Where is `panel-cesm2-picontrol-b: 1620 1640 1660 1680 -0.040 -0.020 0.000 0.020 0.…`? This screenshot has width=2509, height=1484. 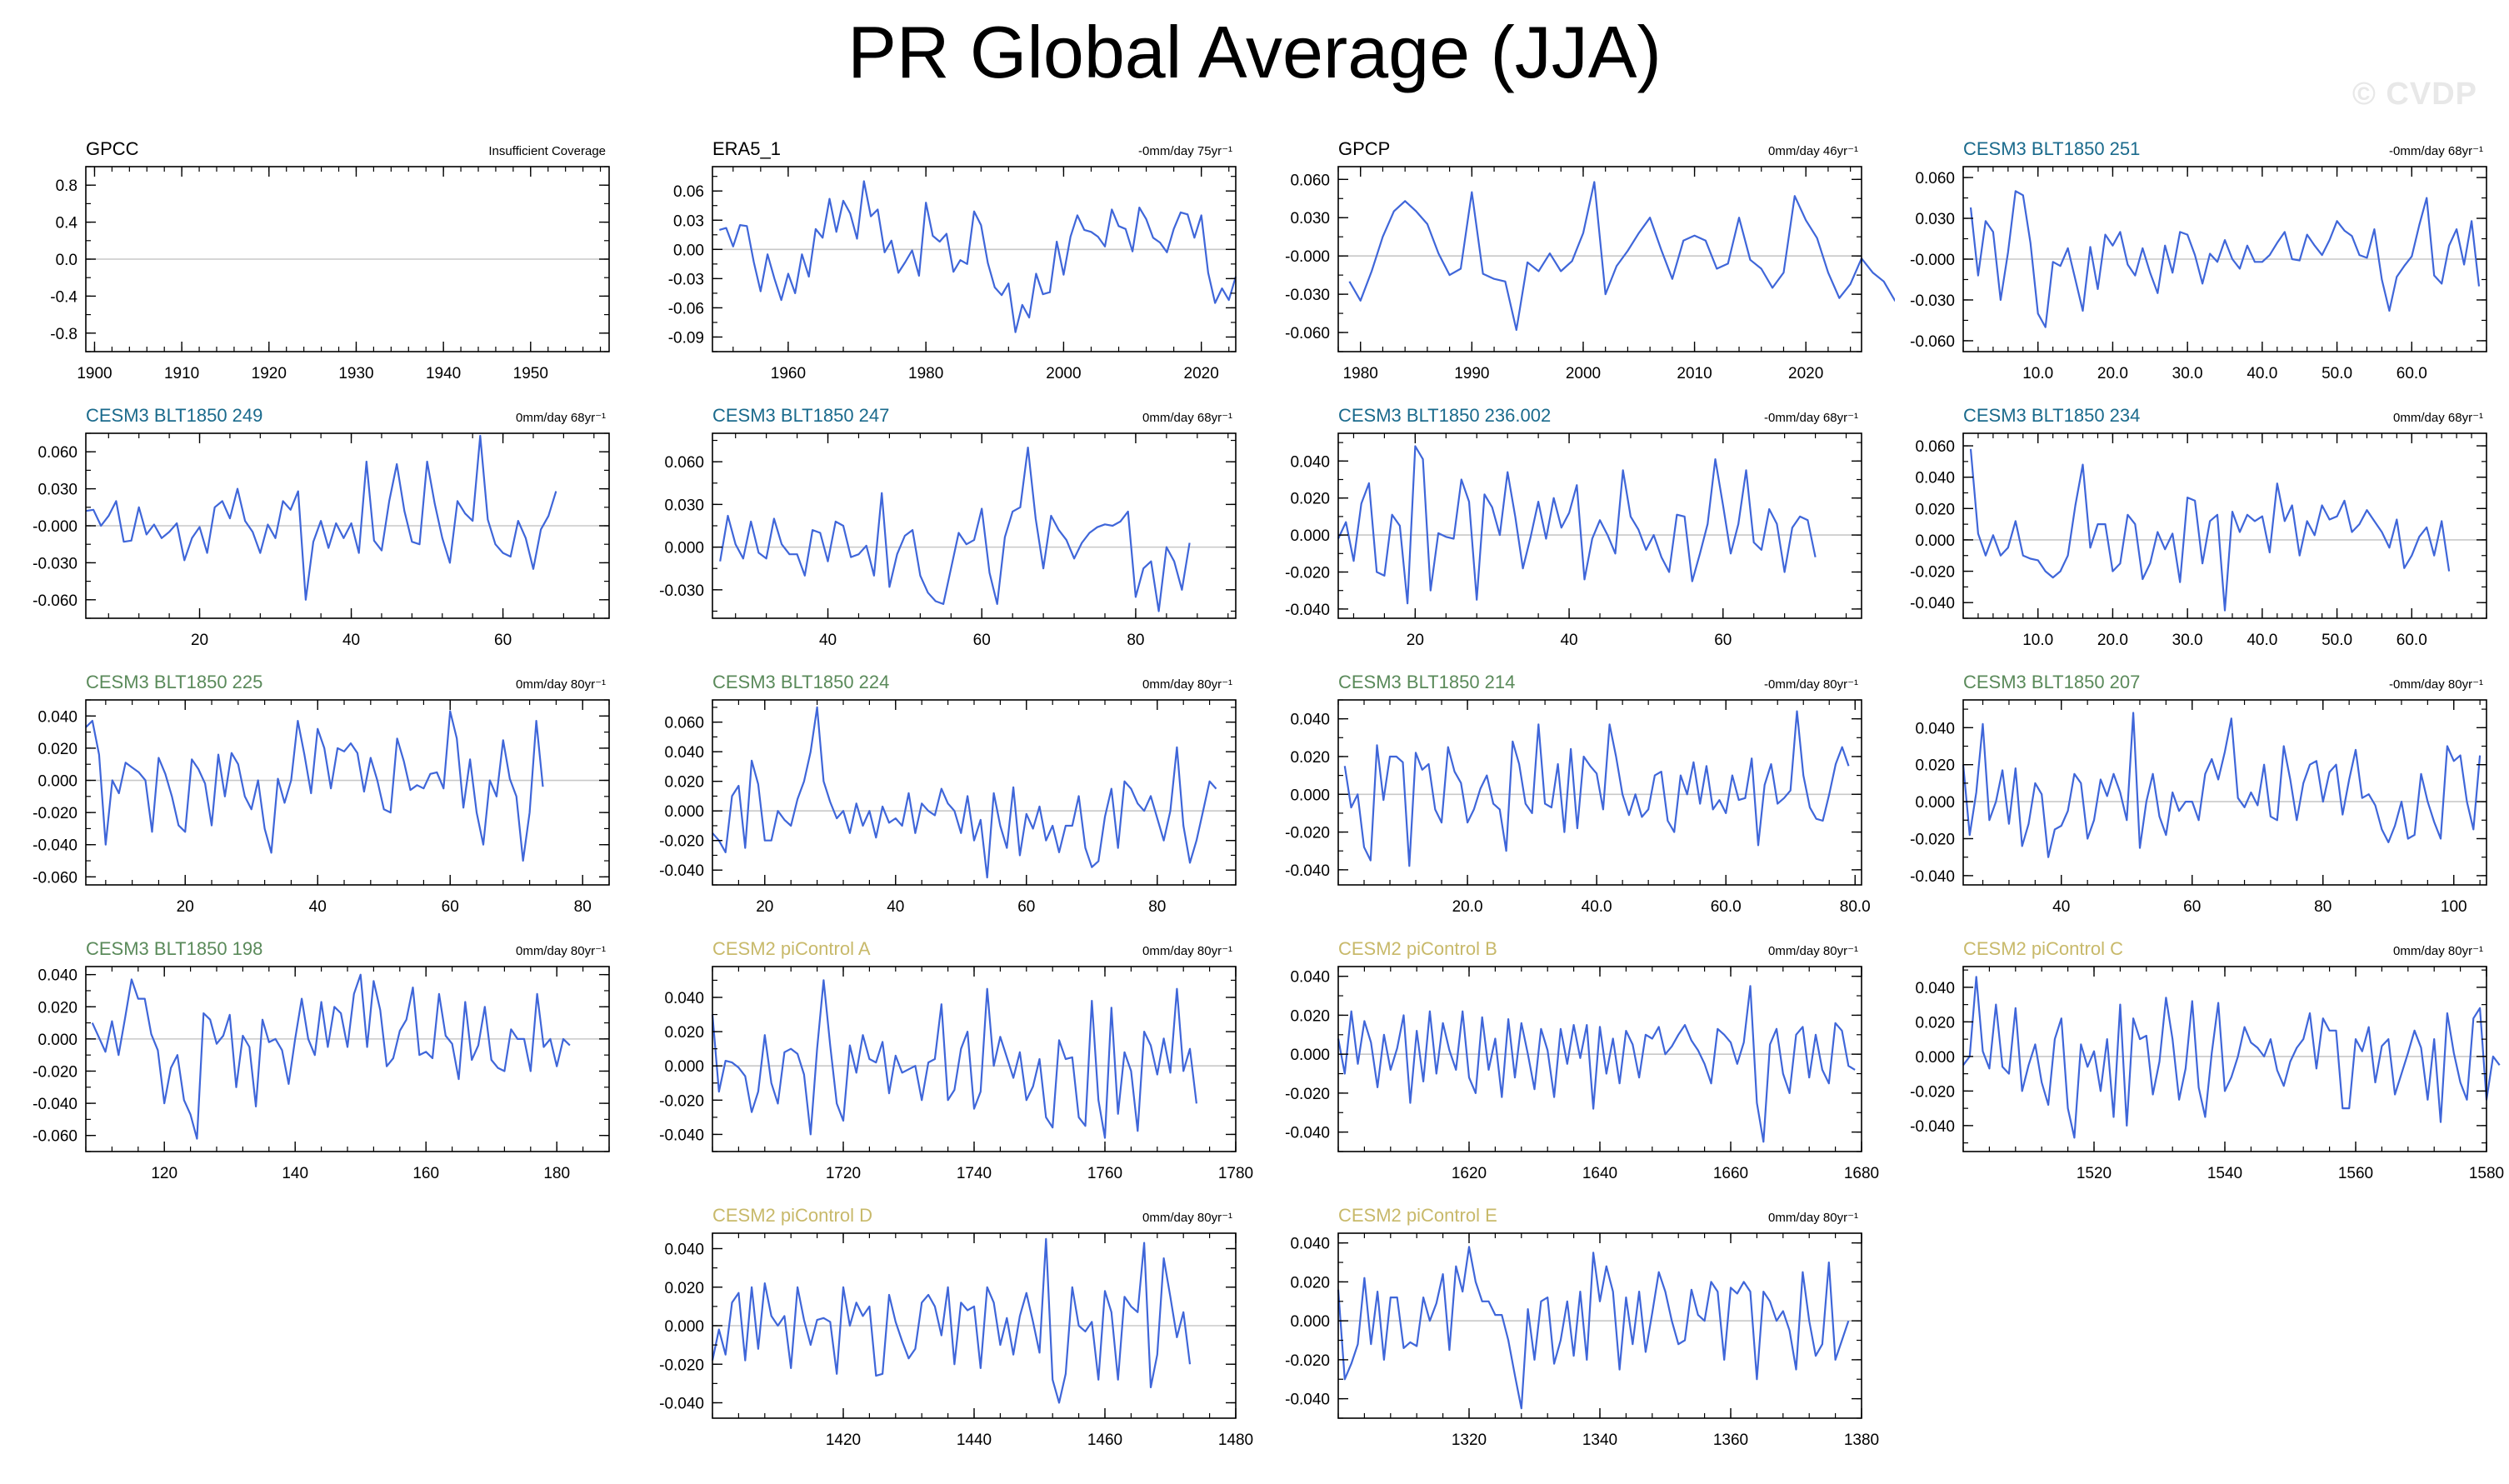 panel-cesm2-picontrol-b: 1620 1640 1660 1680 -0.040 -0.020 0.000 0.020 0.… is located at coordinates (1582, 1060).